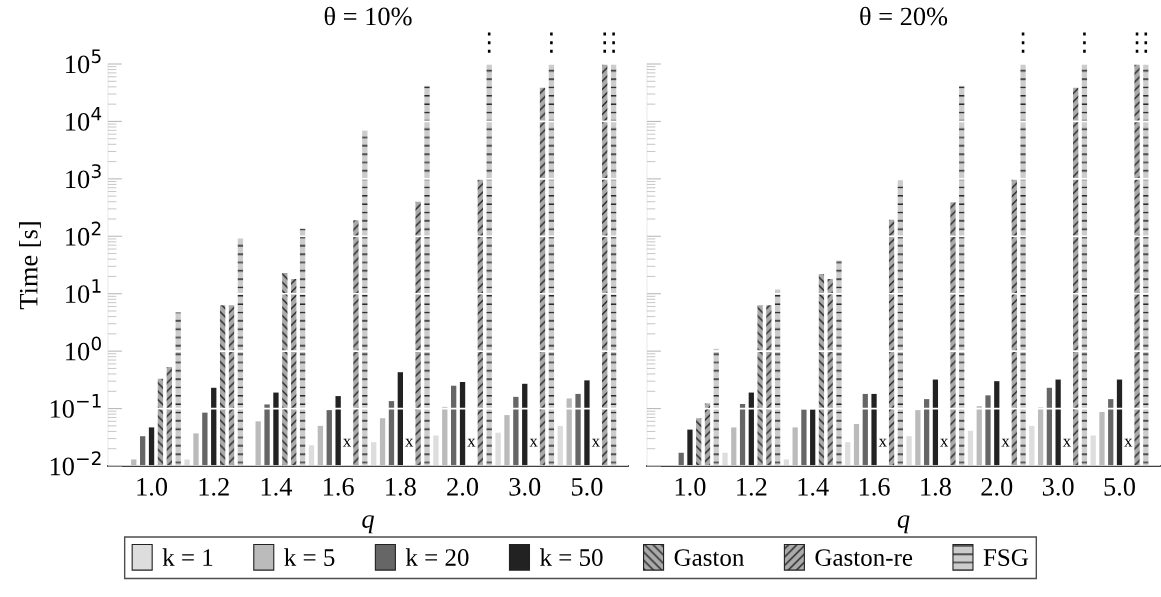 The width and height of the screenshot is (1161, 597). Describe the element at coordinates (75, 463) in the screenshot. I see `y-tick-label: 10$^{−2}$` at that location.